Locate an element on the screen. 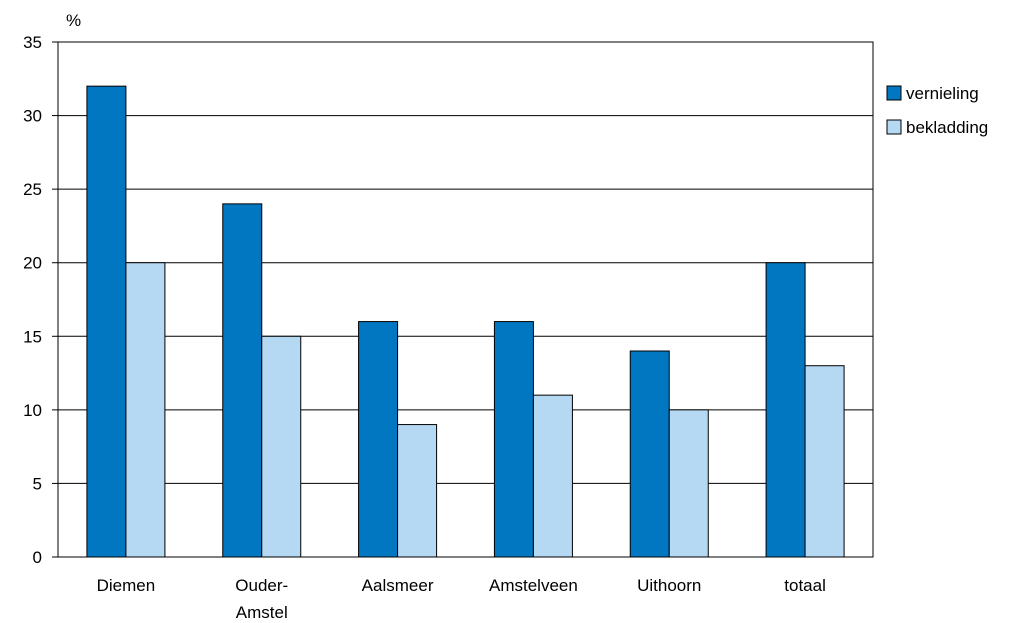 The width and height of the screenshot is (1018, 623). x-category-label: Uithoorn is located at coordinates (669, 585).